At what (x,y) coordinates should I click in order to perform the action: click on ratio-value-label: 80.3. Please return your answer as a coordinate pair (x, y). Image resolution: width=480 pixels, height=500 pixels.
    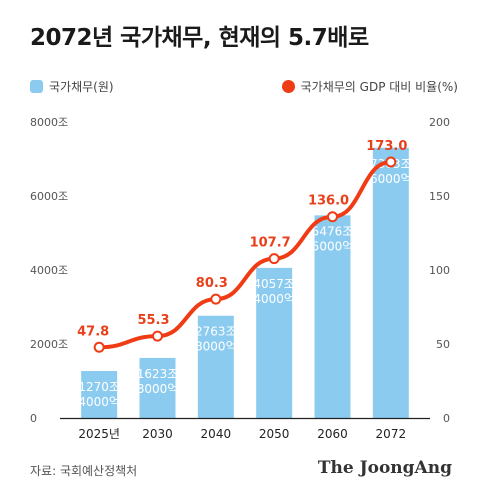
    Looking at the image, I should click on (212, 283).